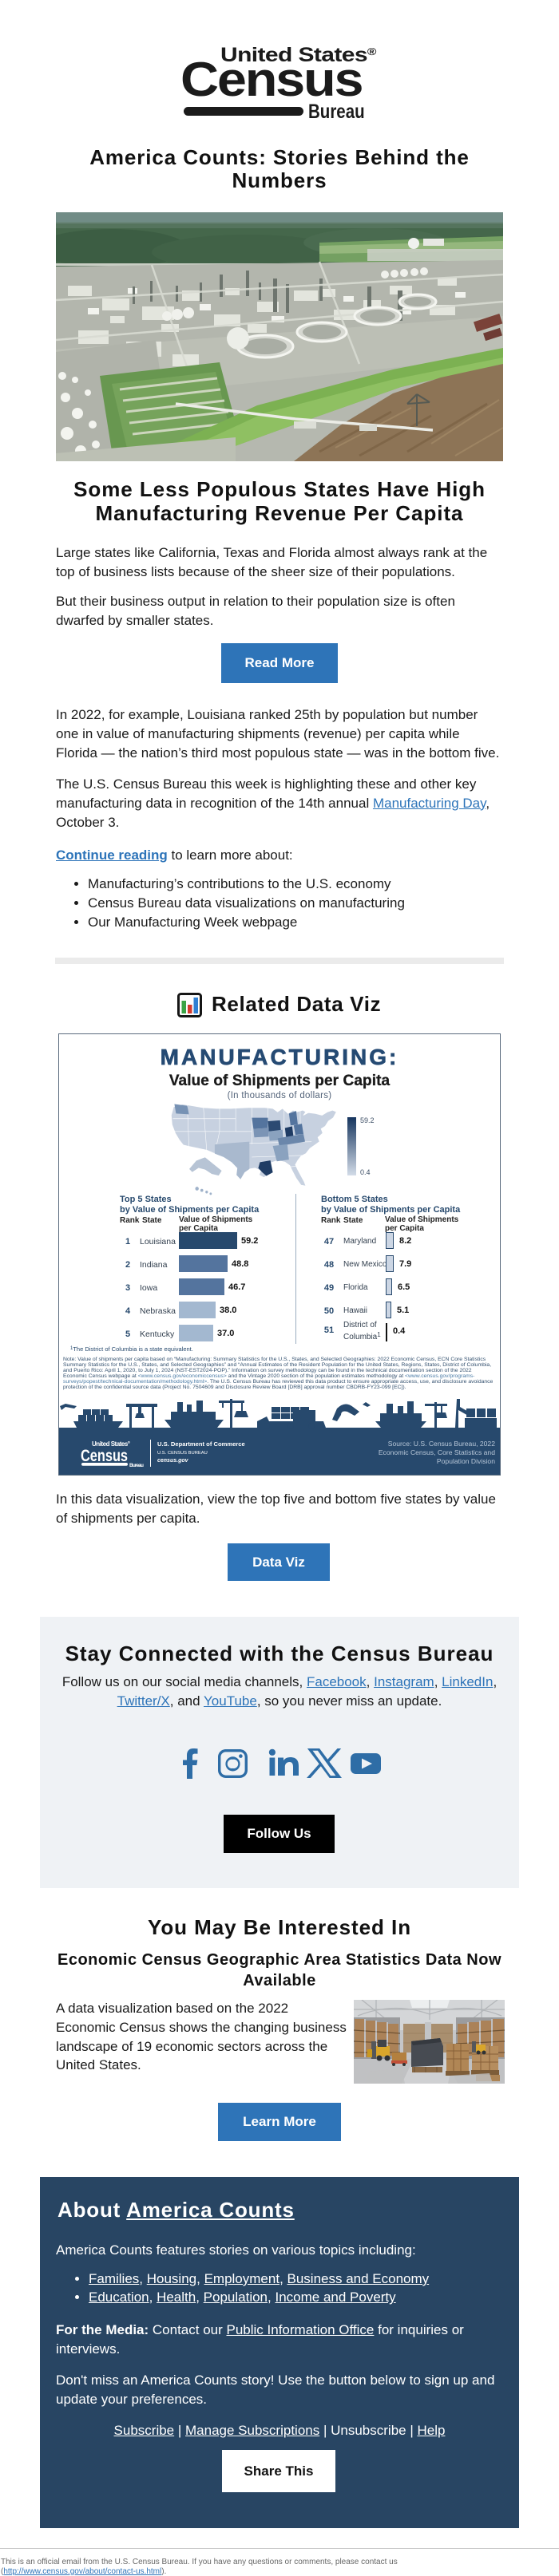 The image size is (559, 2576). Describe the element at coordinates (104, 1456) in the screenshot. I see `svg-text: Census` at that location.